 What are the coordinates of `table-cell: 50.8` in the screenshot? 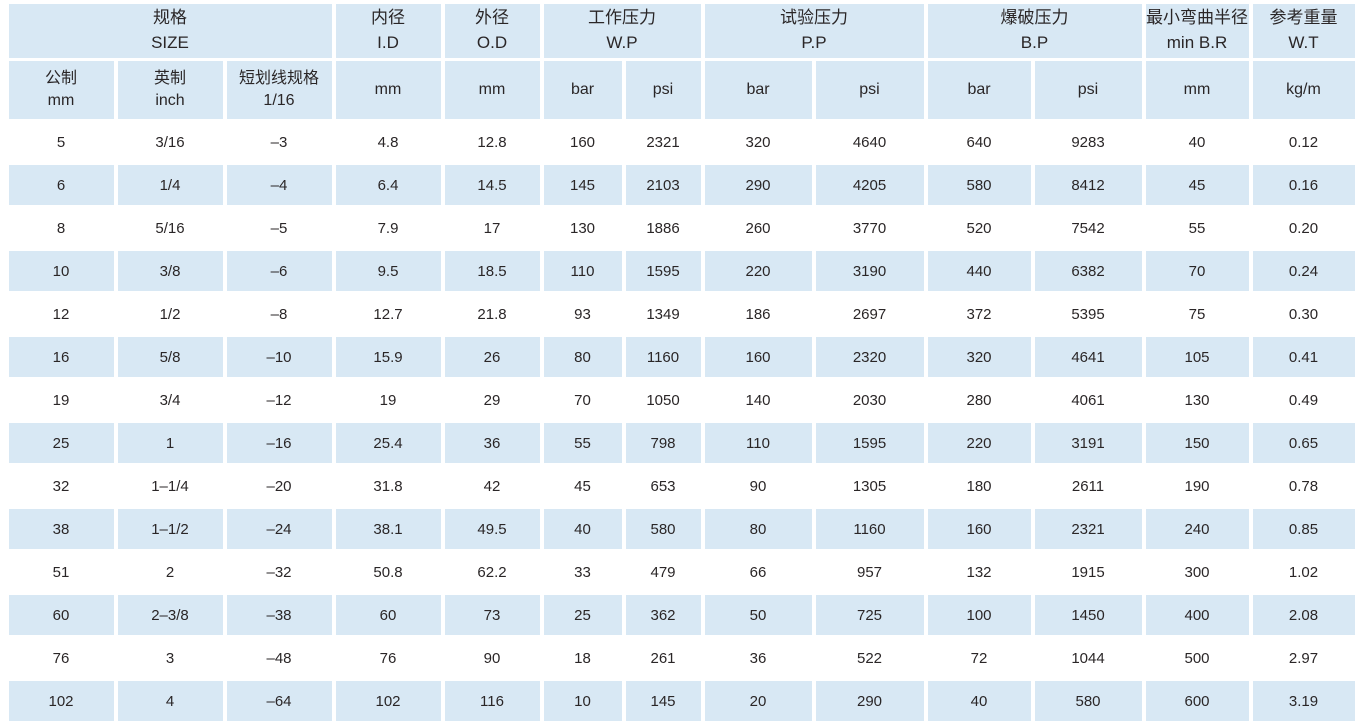 It's located at (388, 572).